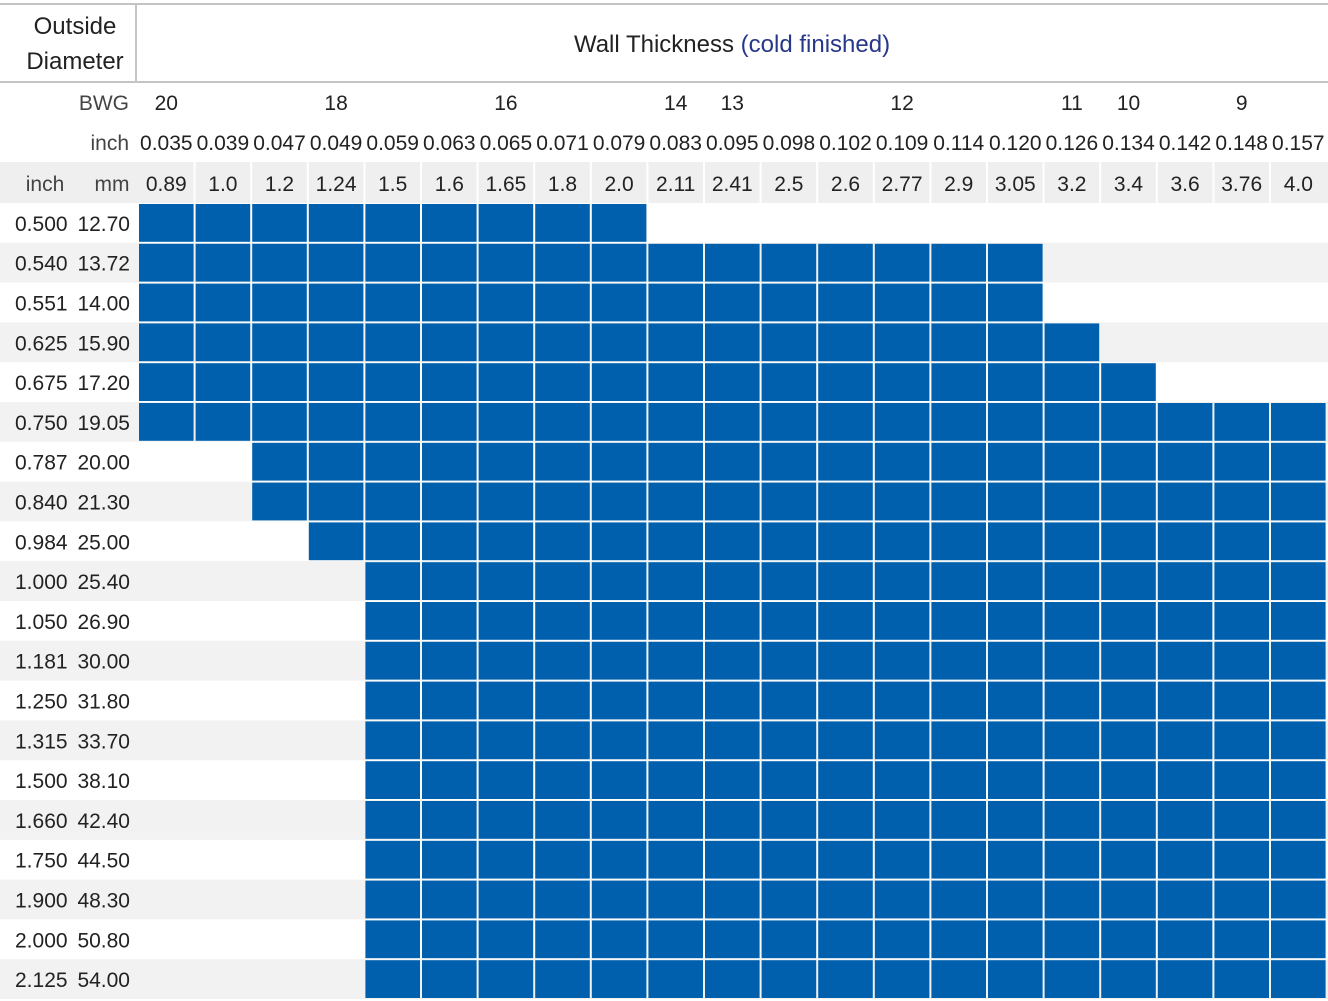 The width and height of the screenshot is (1328, 1001). Describe the element at coordinates (166, 143) in the screenshot. I see `wall-inch-label: 0.035` at that location.